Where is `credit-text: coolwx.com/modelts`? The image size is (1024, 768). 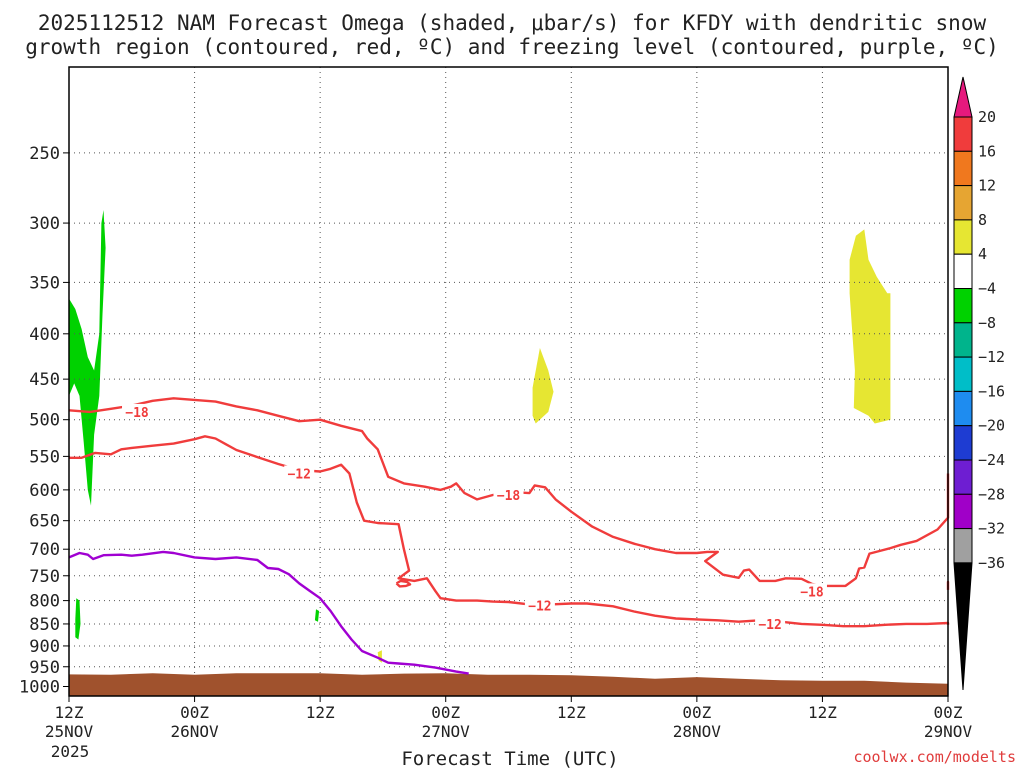 credit-text: coolwx.com/modelts is located at coordinates (934, 757).